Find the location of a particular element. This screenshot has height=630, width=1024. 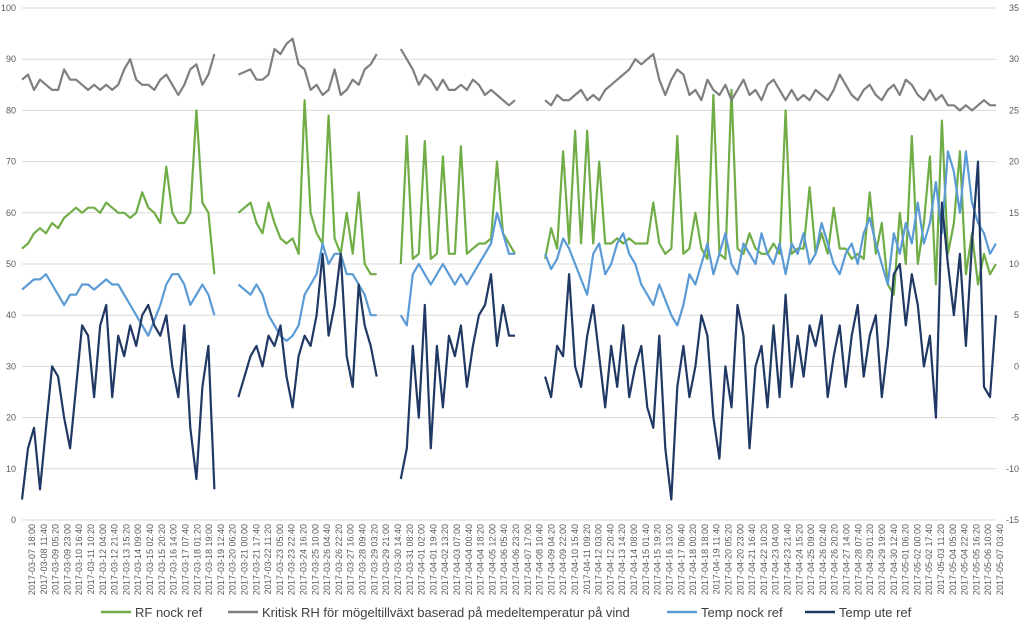

x-tick-label: 2017-03-17 07:40 is located at coordinates (185, 559).